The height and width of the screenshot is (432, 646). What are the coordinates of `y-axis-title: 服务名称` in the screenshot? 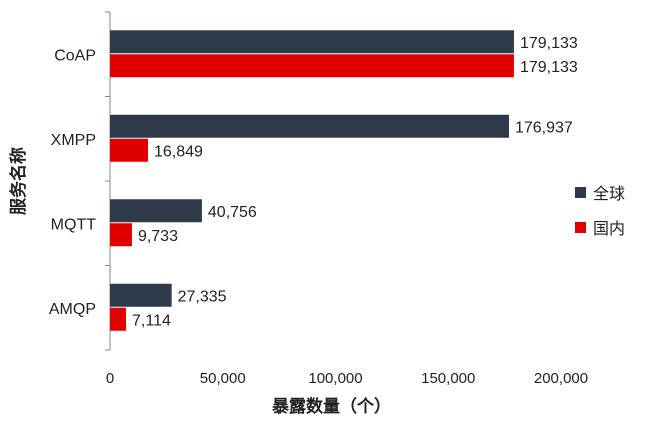 It's located at (18, 181).